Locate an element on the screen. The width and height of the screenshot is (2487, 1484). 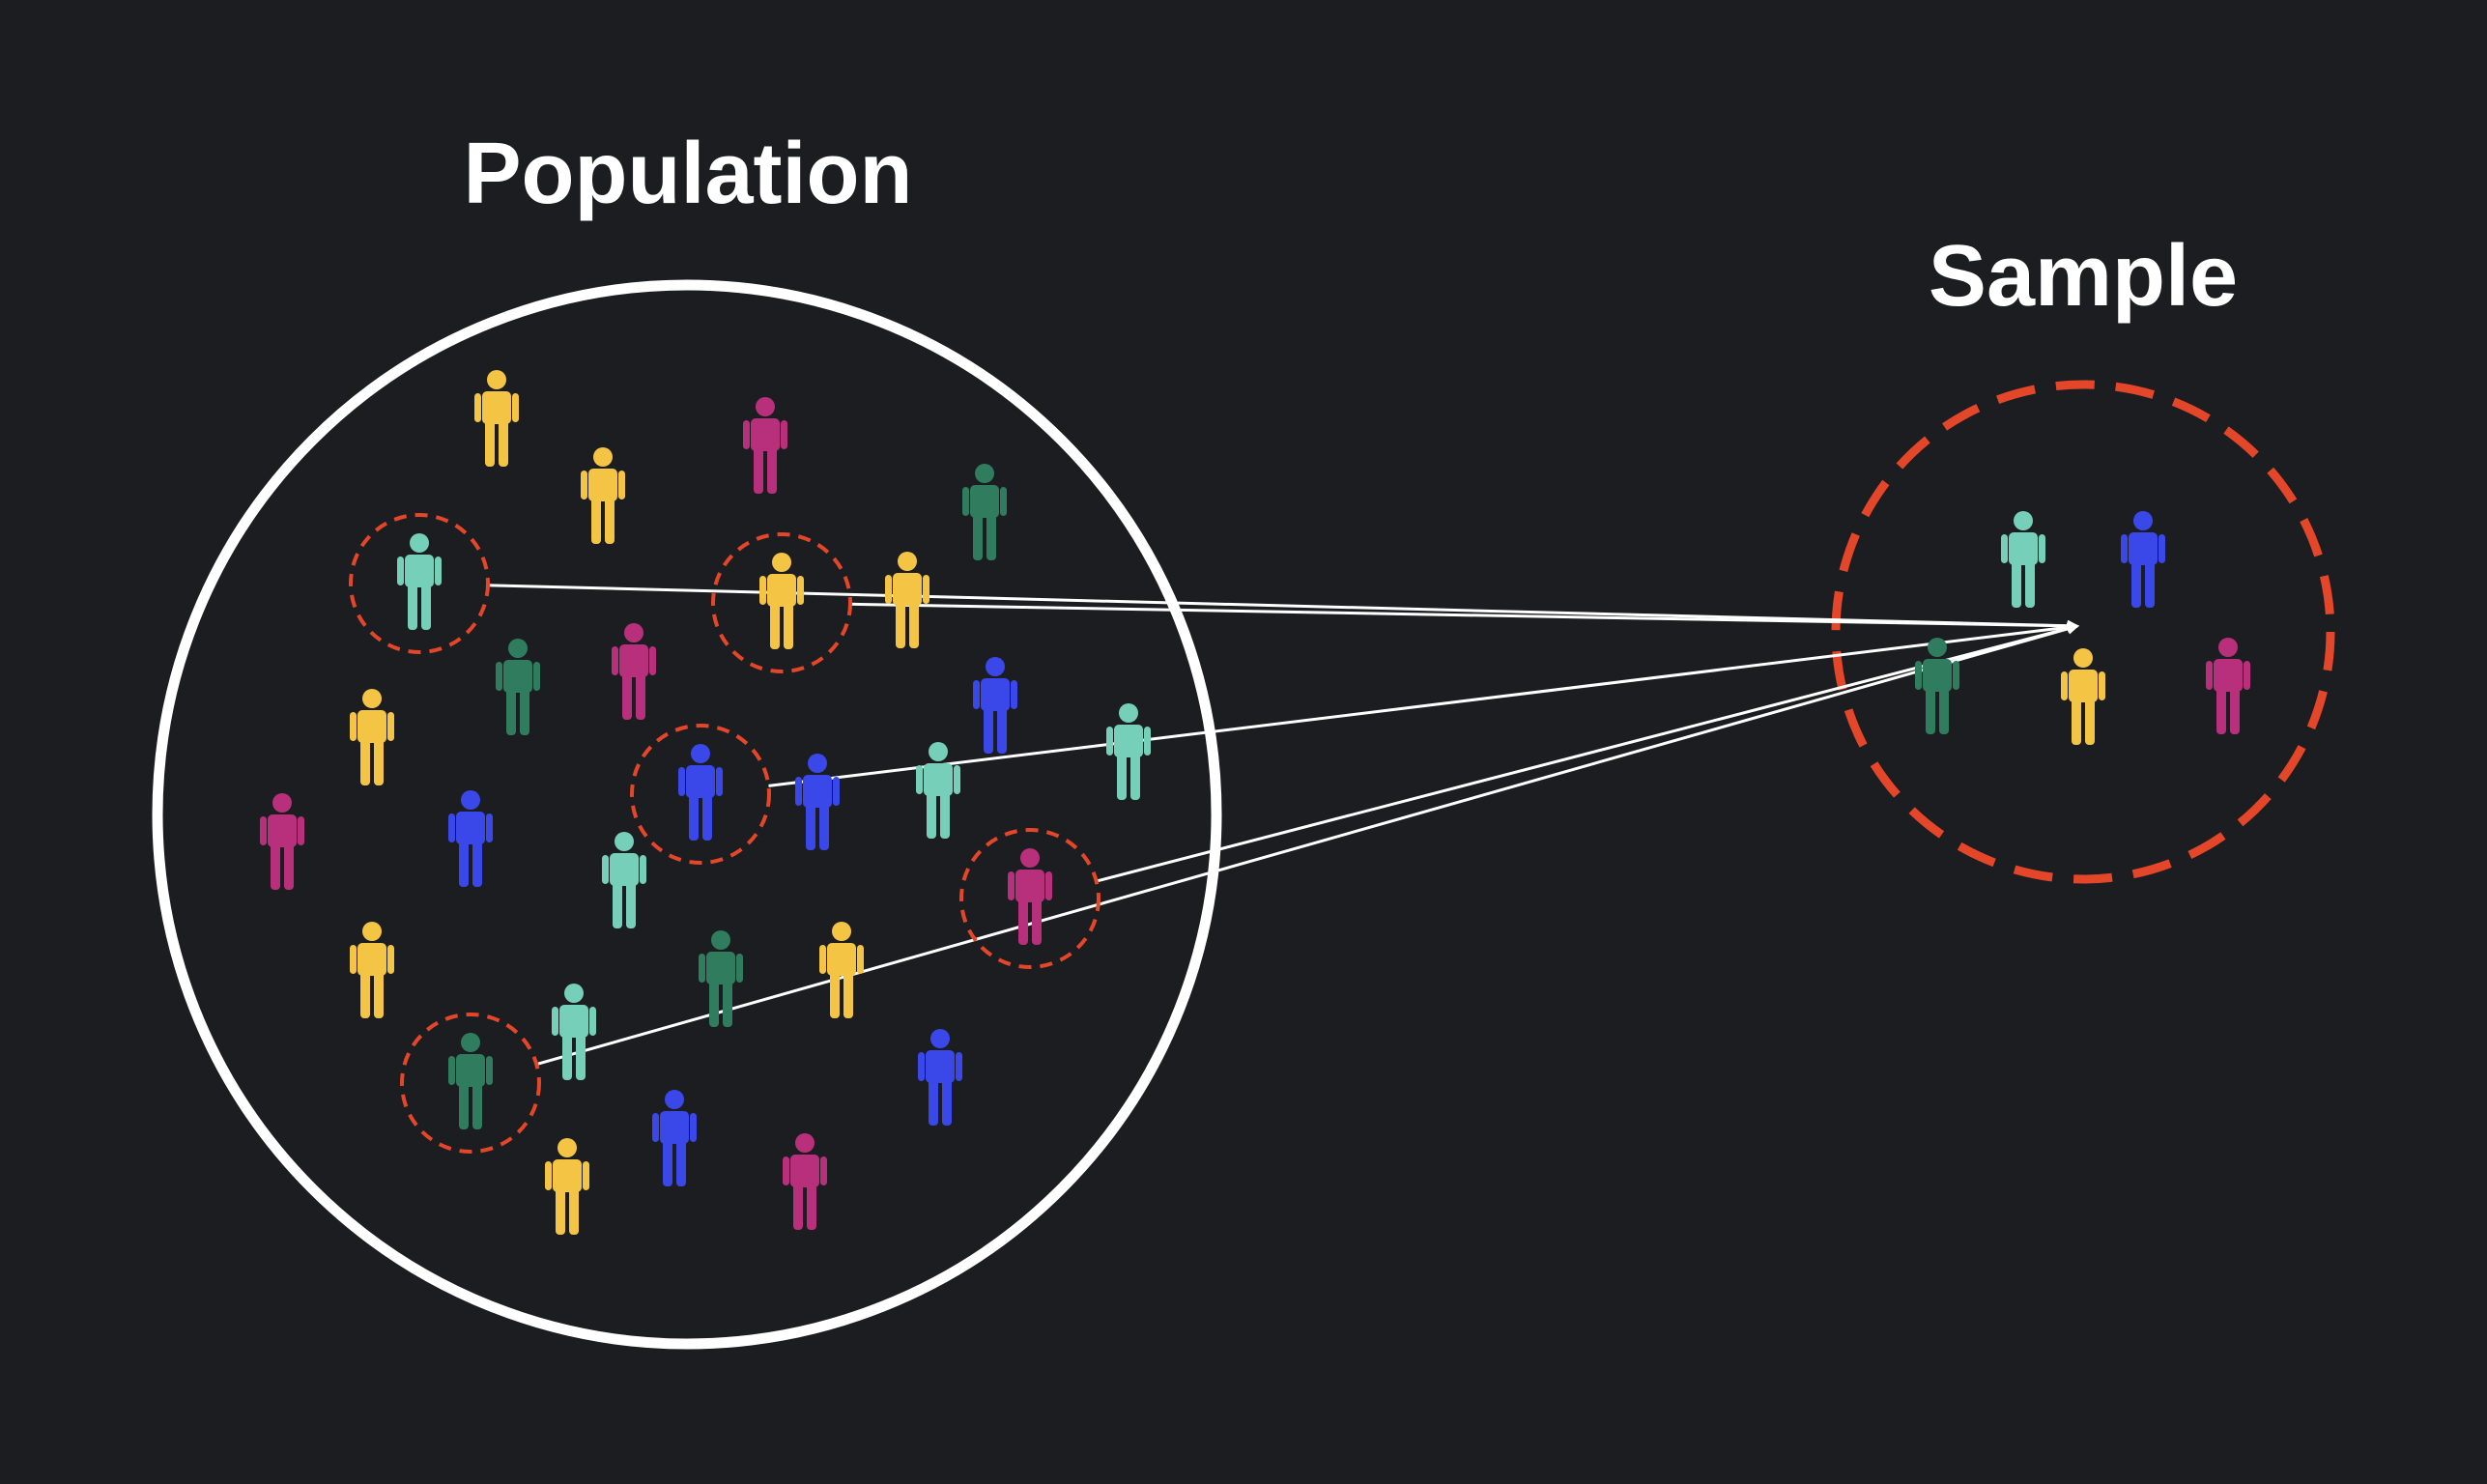
sample-people is located at coordinates (2082, 628).